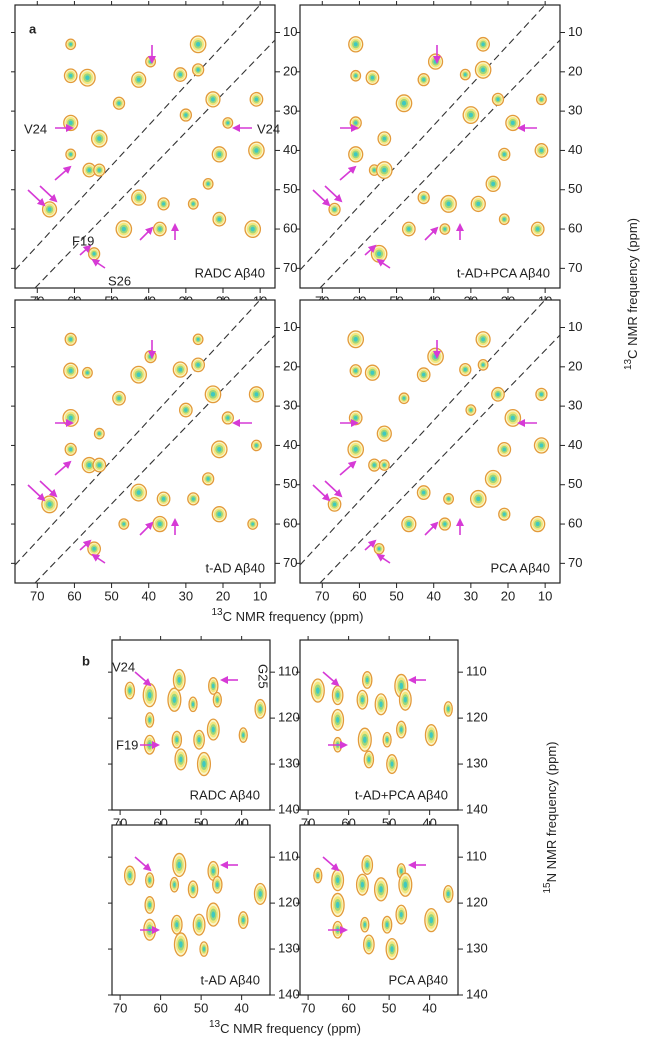 This screenshot has width=658, height=1049. What do you see at coordinates (359, 595) in the screenshot?
I see `x-tick-label: 60` at bounding box center [359, 595].